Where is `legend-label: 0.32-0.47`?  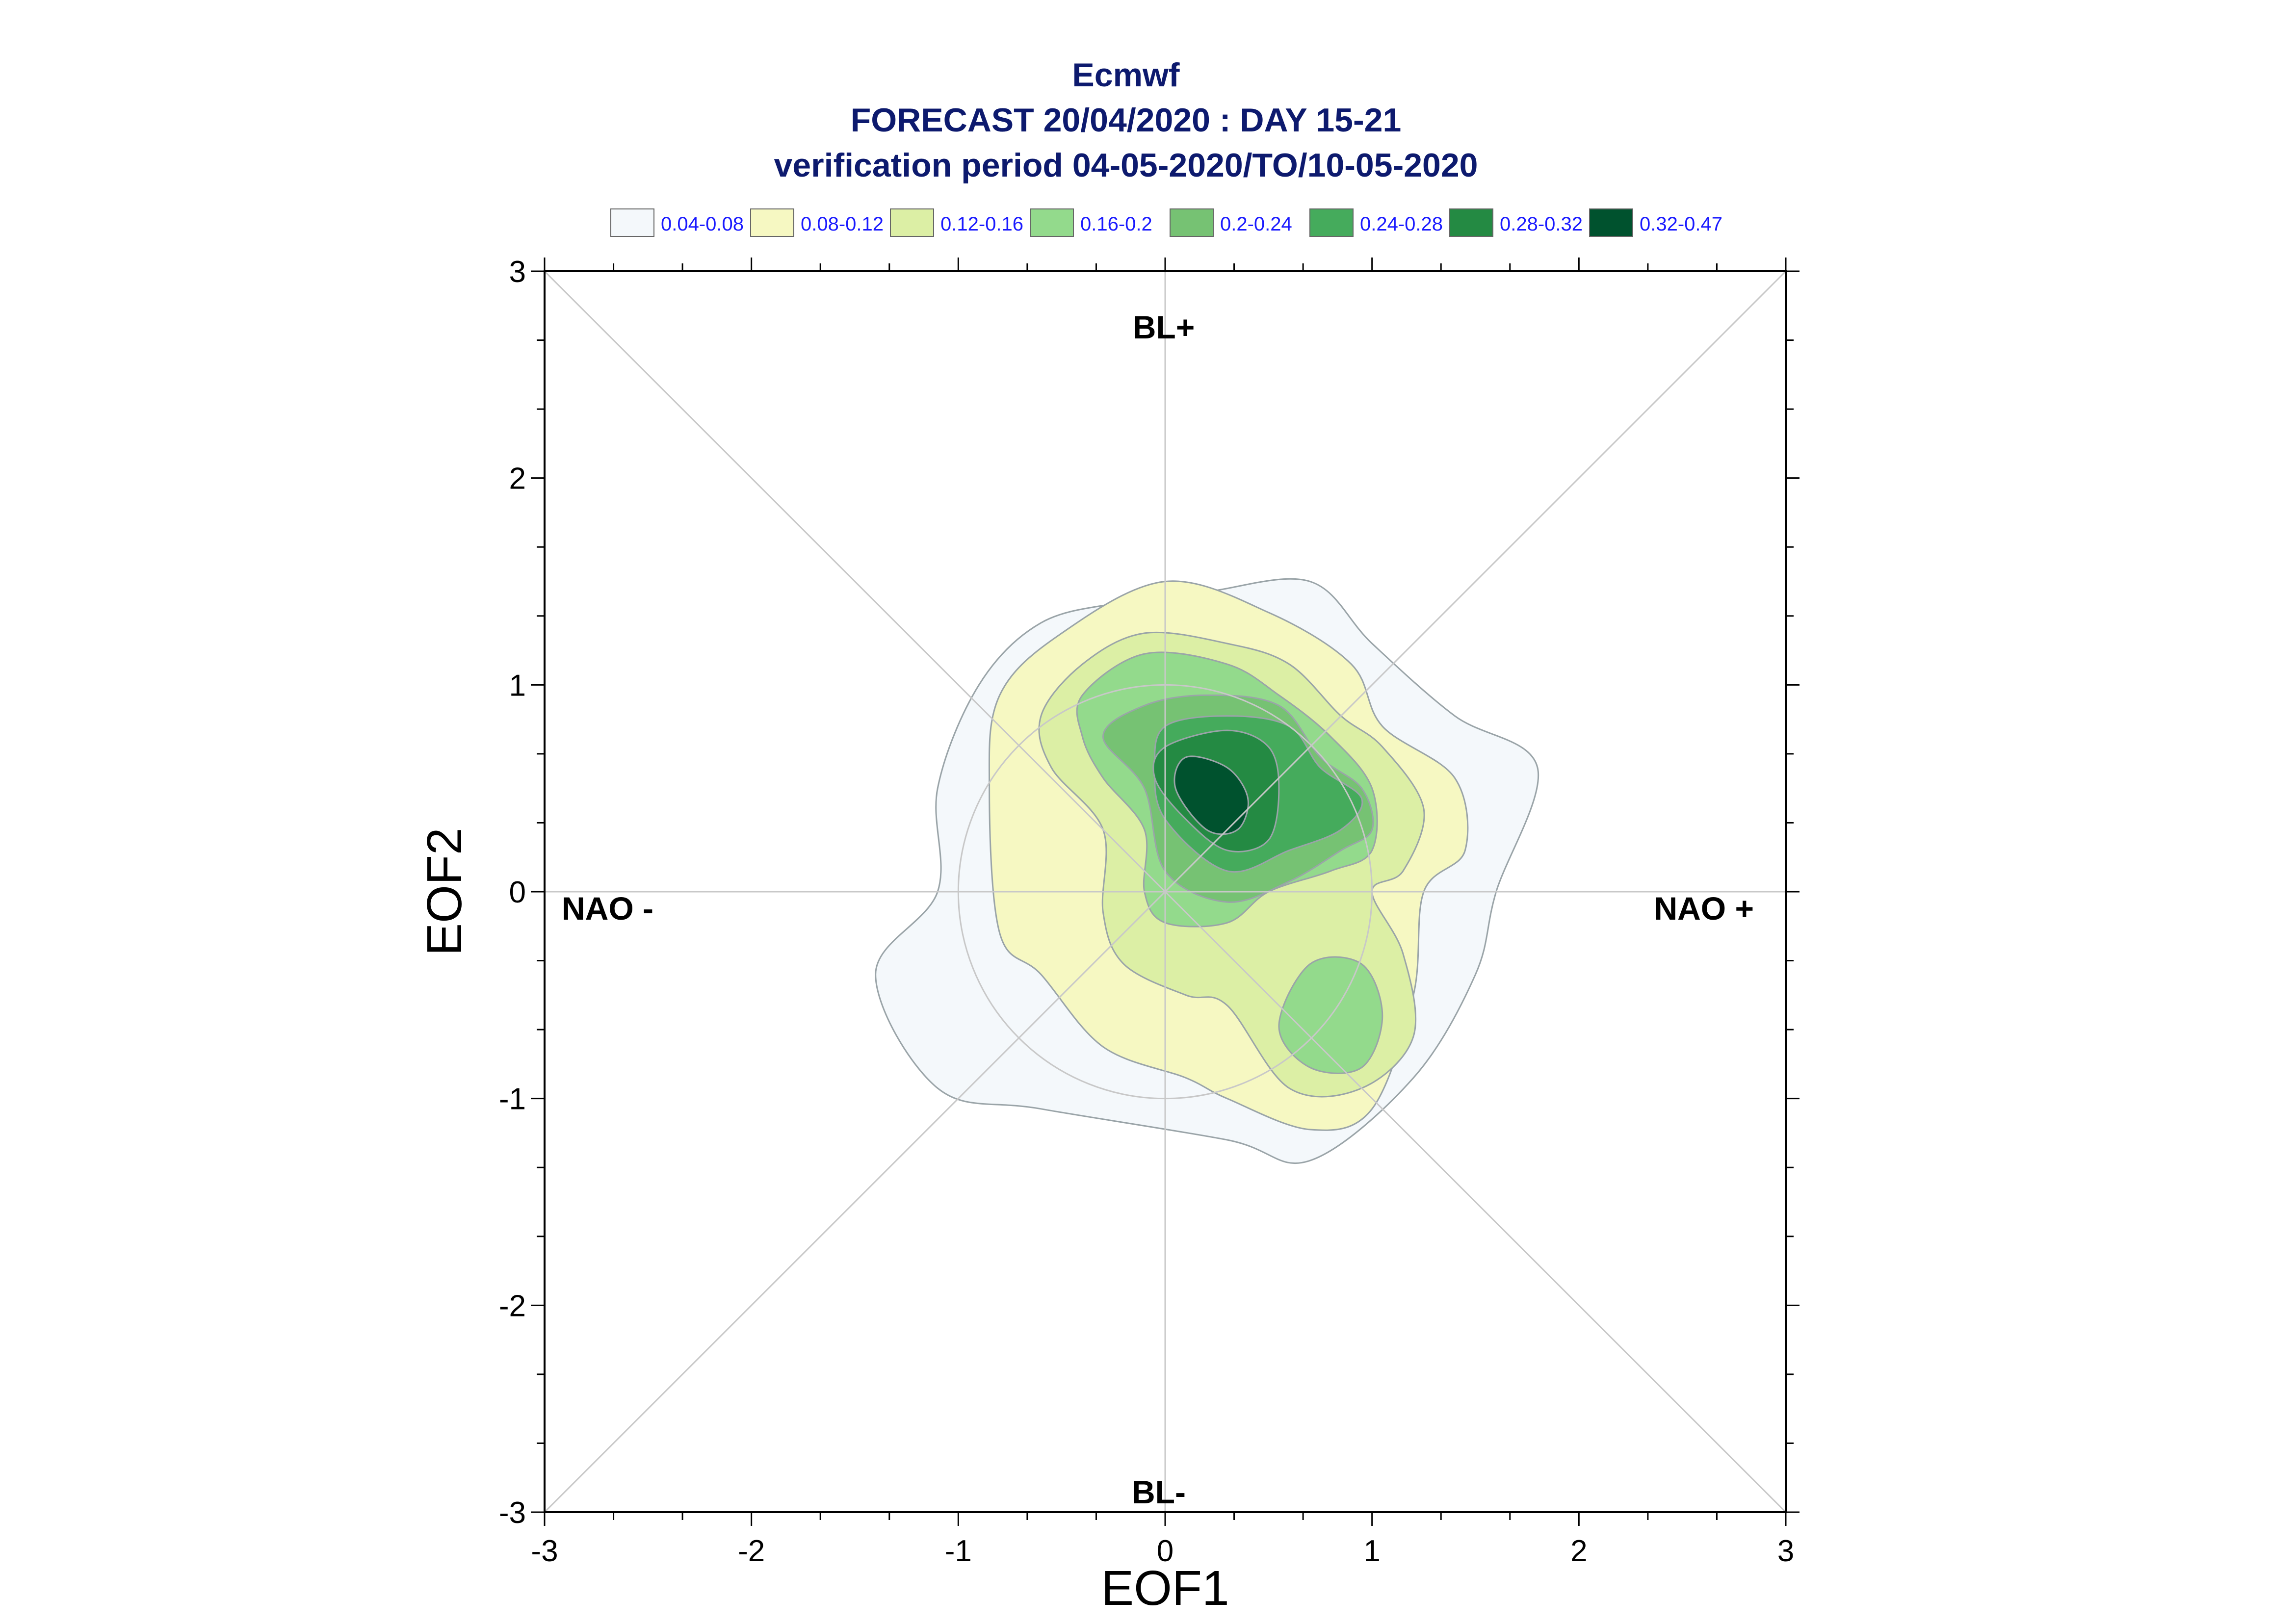
legend-label: 0.32-0.47 is located at coordinates (1681, 224).